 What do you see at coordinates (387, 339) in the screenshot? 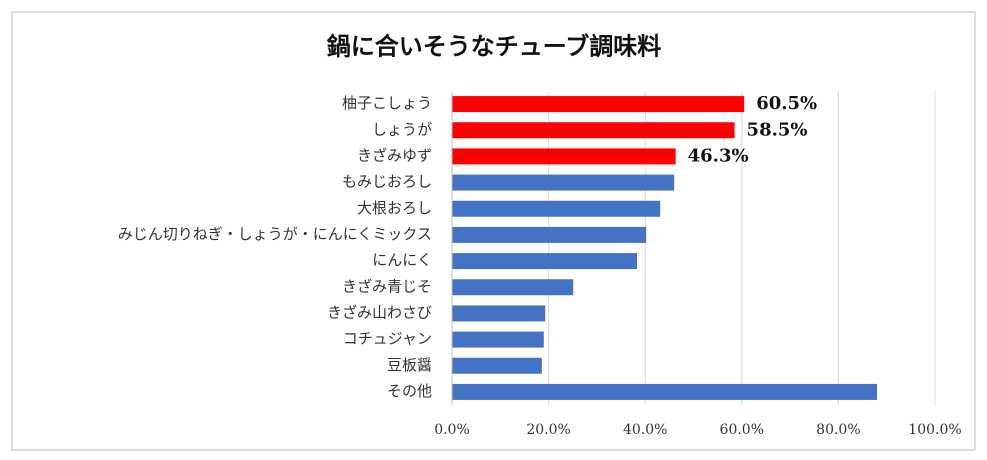
I see `y-tick-label: コチュジャン` at bounding box center [387, 339].